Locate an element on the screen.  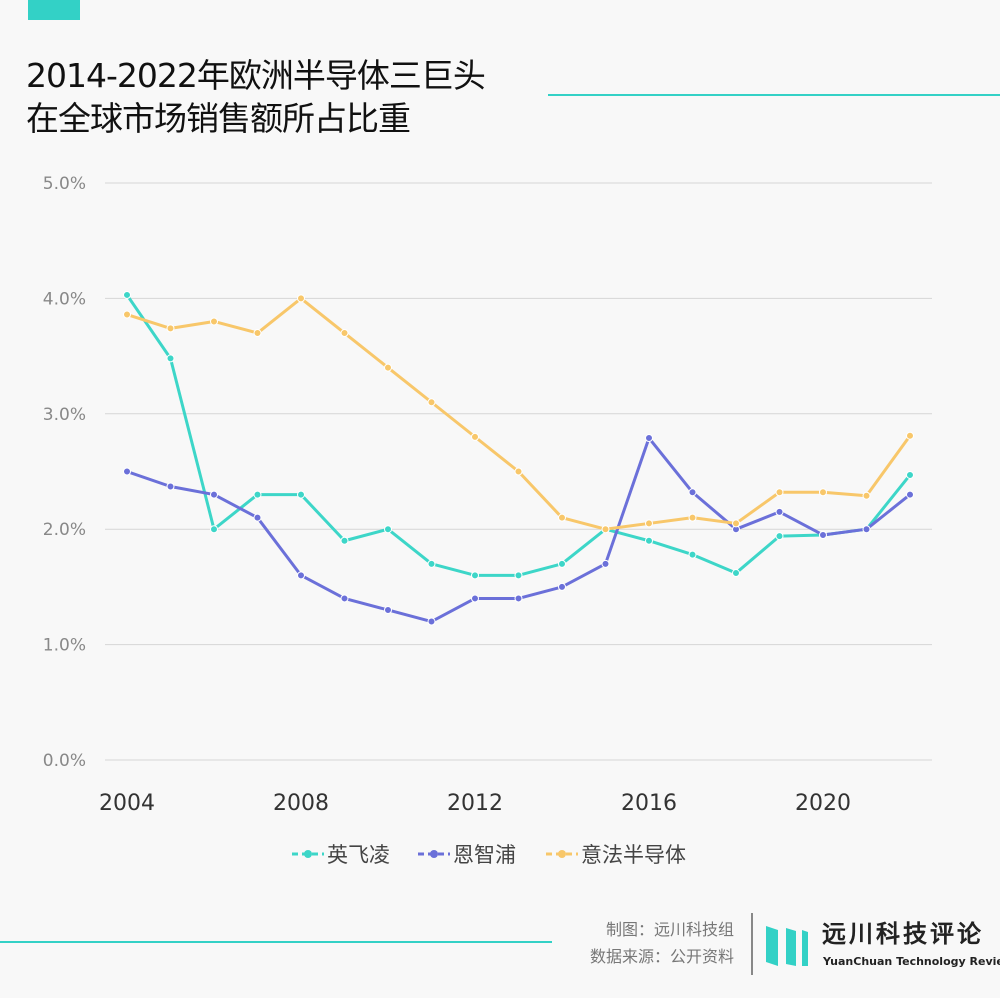
y-tick-label: 3.0% is located at coordinates (64, 415).